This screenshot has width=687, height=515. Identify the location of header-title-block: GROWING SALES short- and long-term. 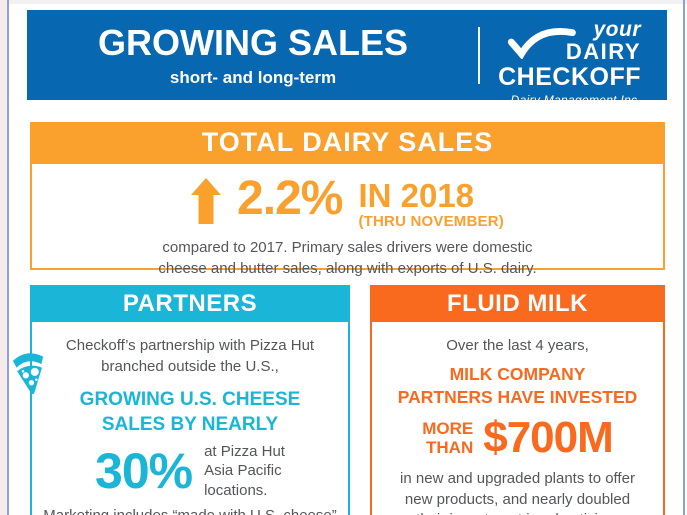
(253, 55).